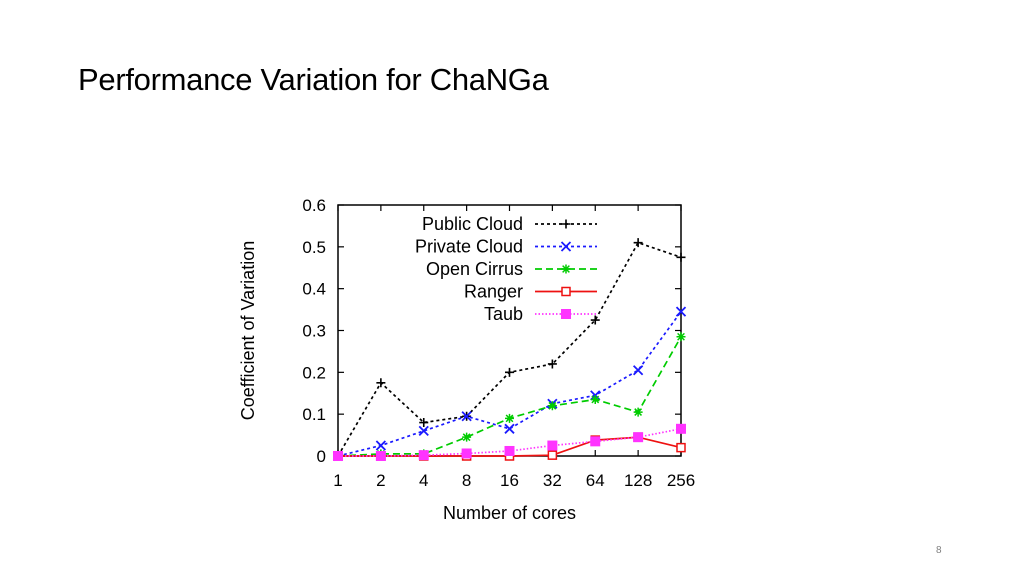 The image size is (1024, 576). What do you see at coordinates (939, 550) in the screenshot?
I see `page-number: 8` at bounding box center [939, 550].